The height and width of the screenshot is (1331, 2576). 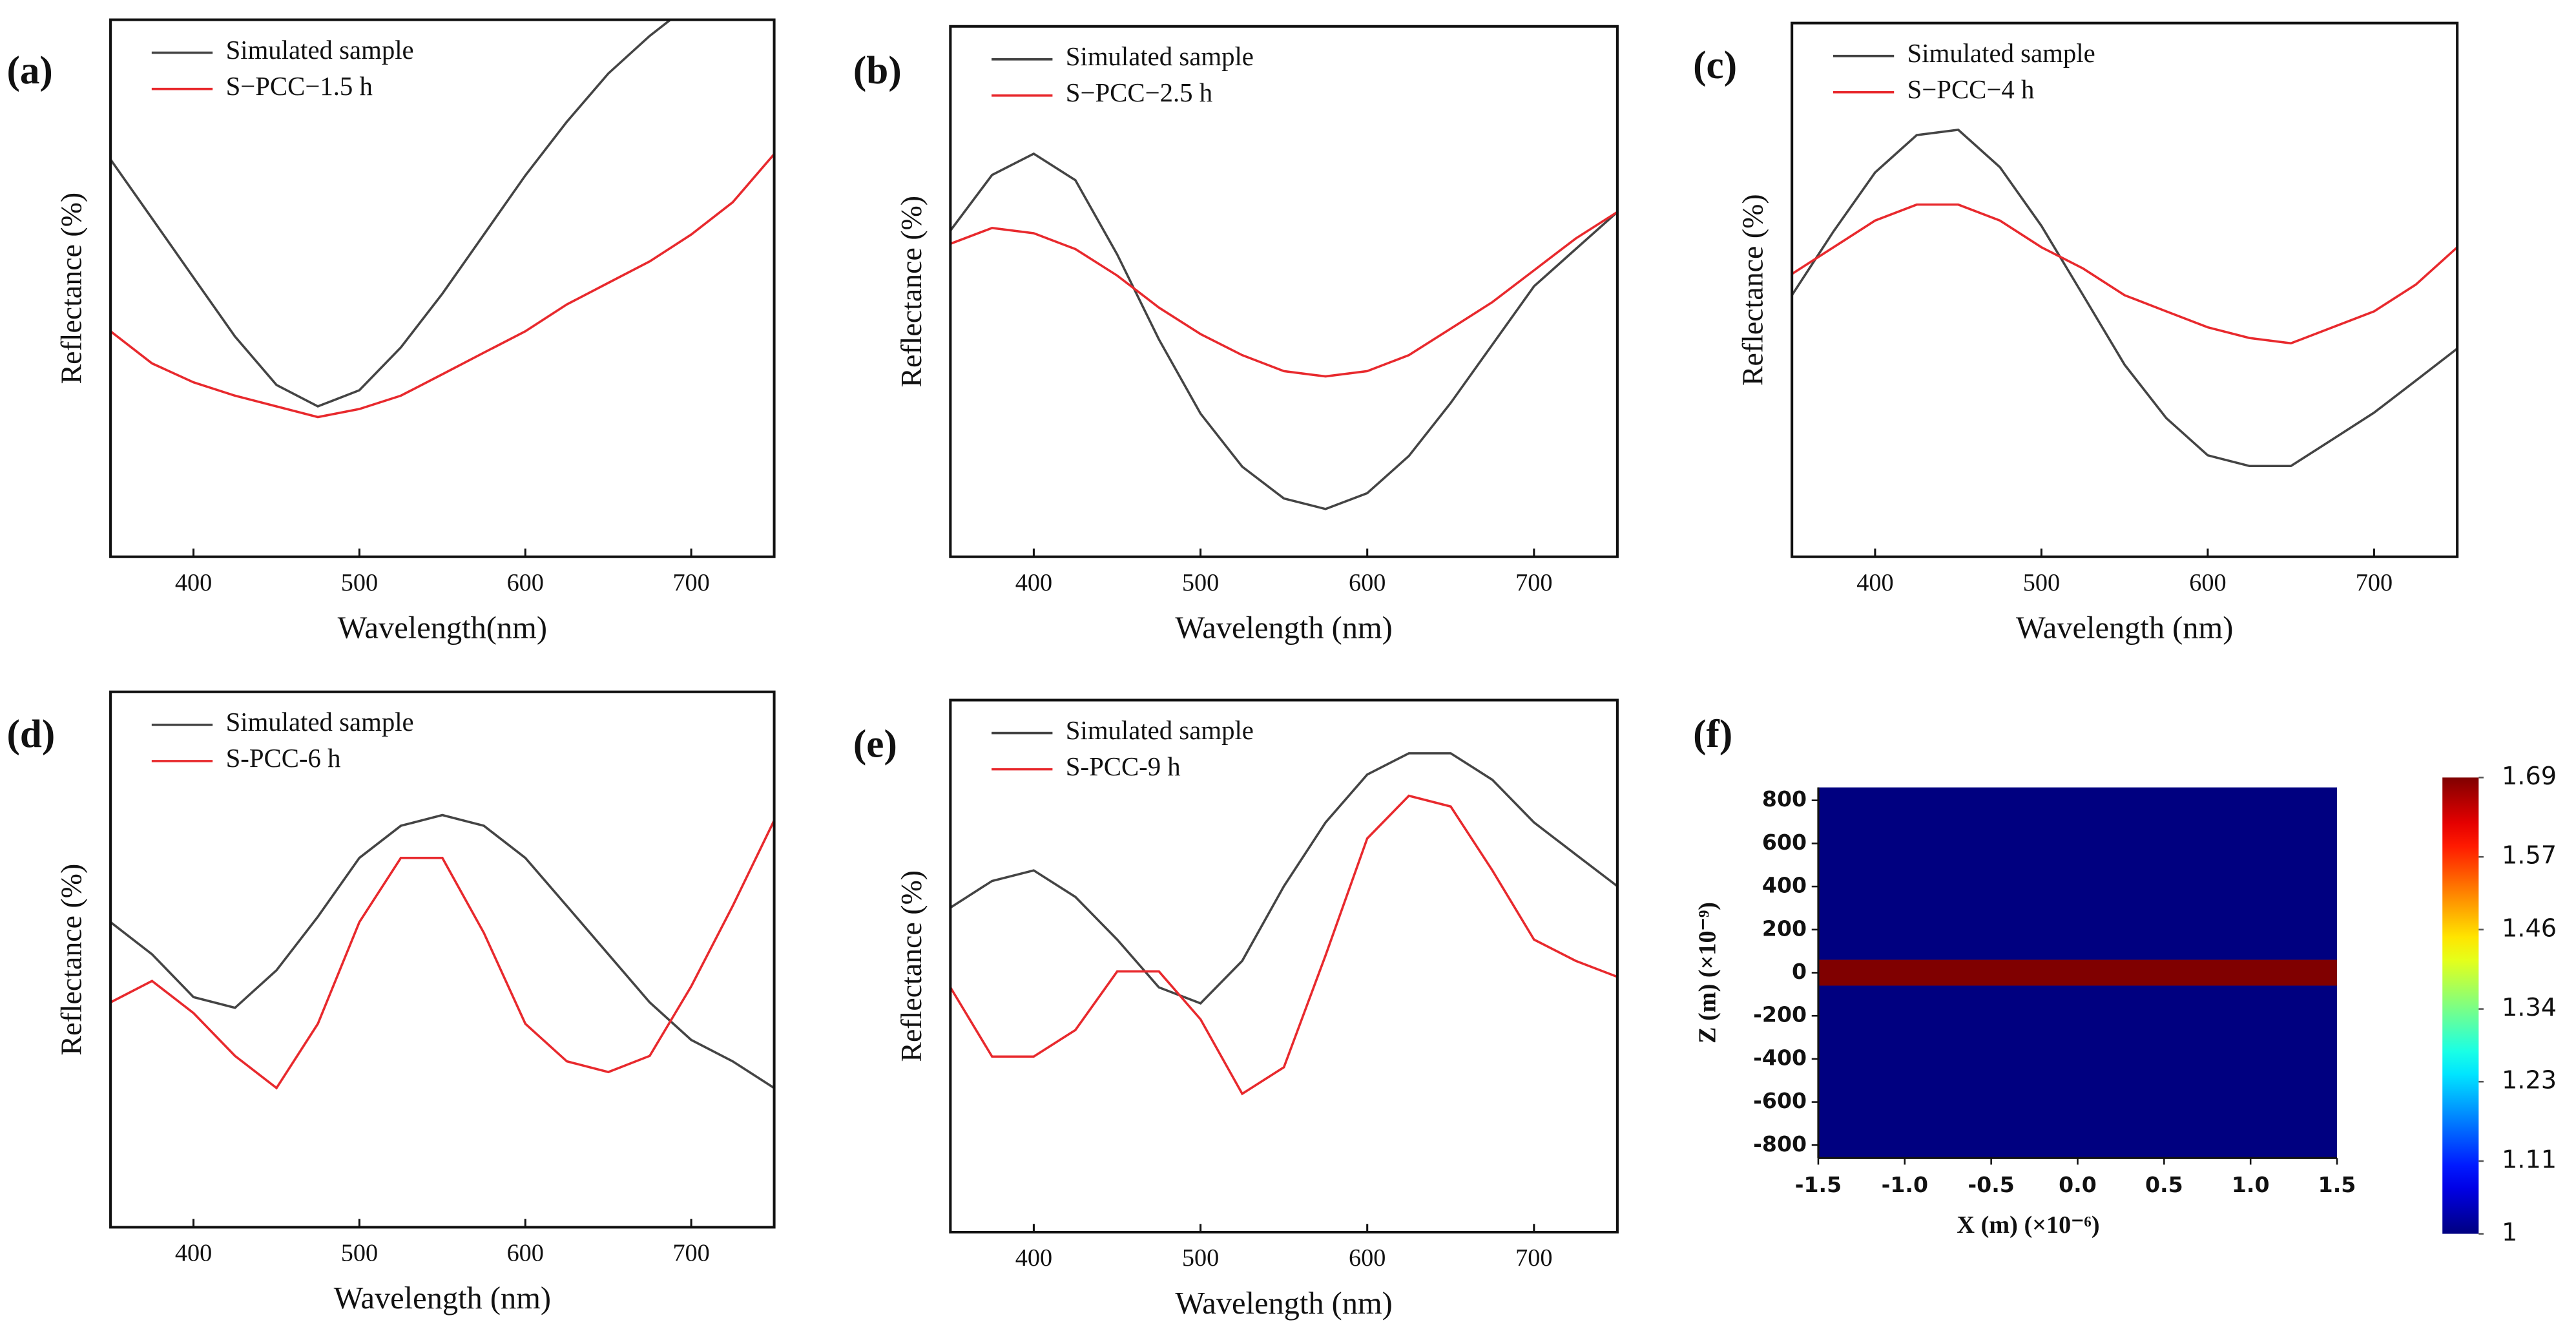 I want to click on y-axis-label: Z (m) (×10⁻⁹), so click(x=1707, y=972).